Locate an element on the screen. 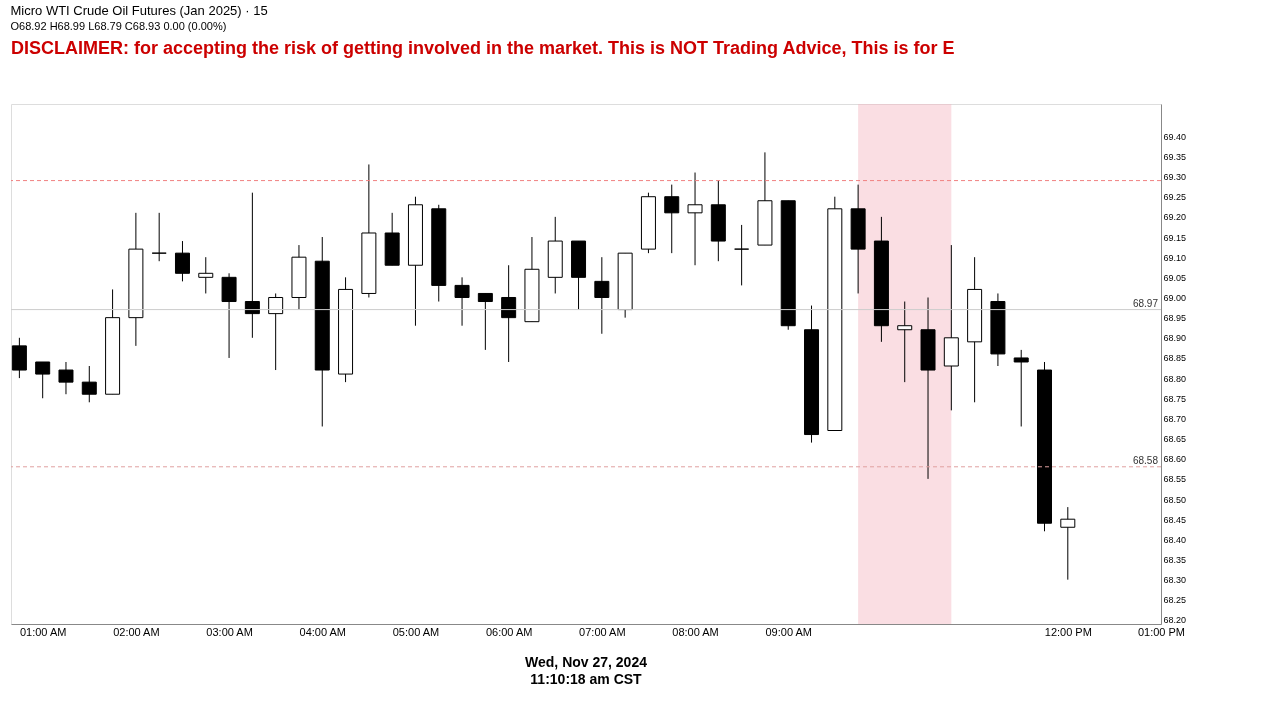  y-tick-label: 68.65 is located at coordinates (1175, 439).